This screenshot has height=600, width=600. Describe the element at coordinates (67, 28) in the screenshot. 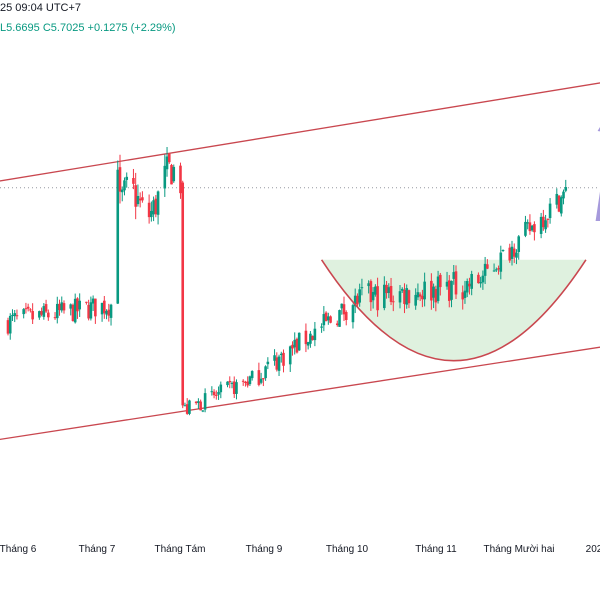

I see `close-value: 5.7025` at that location.